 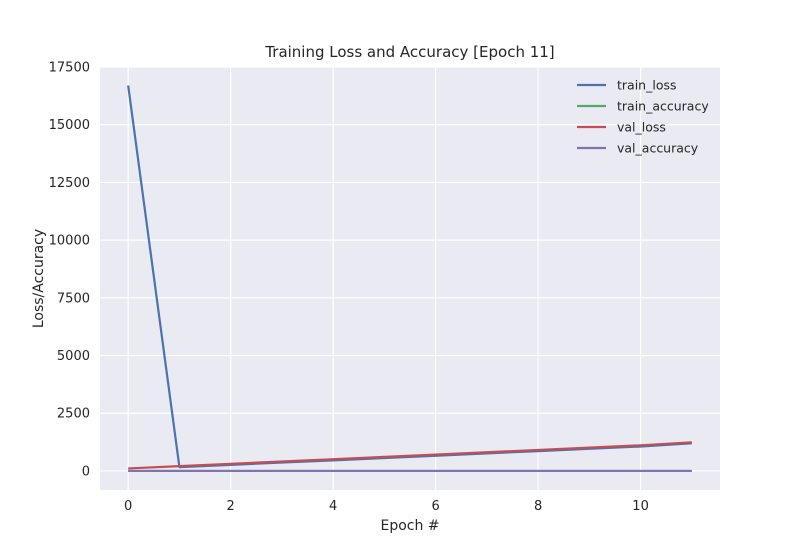 I want to click on y-tick-label: 15000, so click(x=69, y=125).